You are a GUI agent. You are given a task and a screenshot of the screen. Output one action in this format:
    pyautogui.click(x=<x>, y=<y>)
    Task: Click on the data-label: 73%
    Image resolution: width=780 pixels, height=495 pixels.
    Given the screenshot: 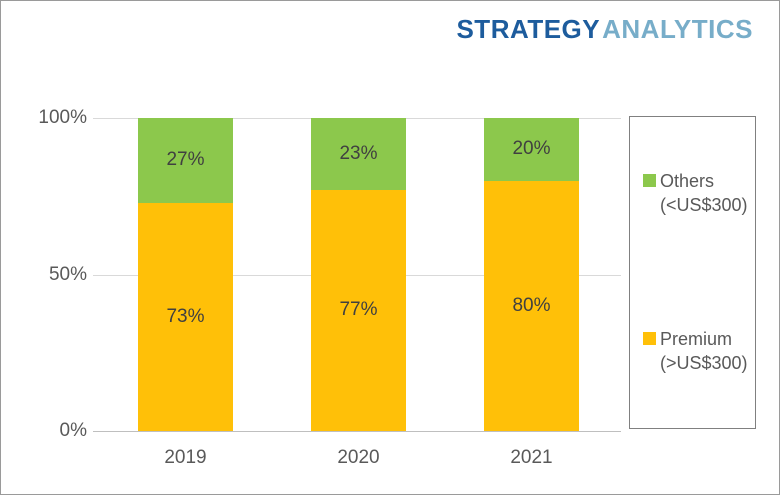 What is the action you would take?
    pyautogui.click(x=185, y=316)
    